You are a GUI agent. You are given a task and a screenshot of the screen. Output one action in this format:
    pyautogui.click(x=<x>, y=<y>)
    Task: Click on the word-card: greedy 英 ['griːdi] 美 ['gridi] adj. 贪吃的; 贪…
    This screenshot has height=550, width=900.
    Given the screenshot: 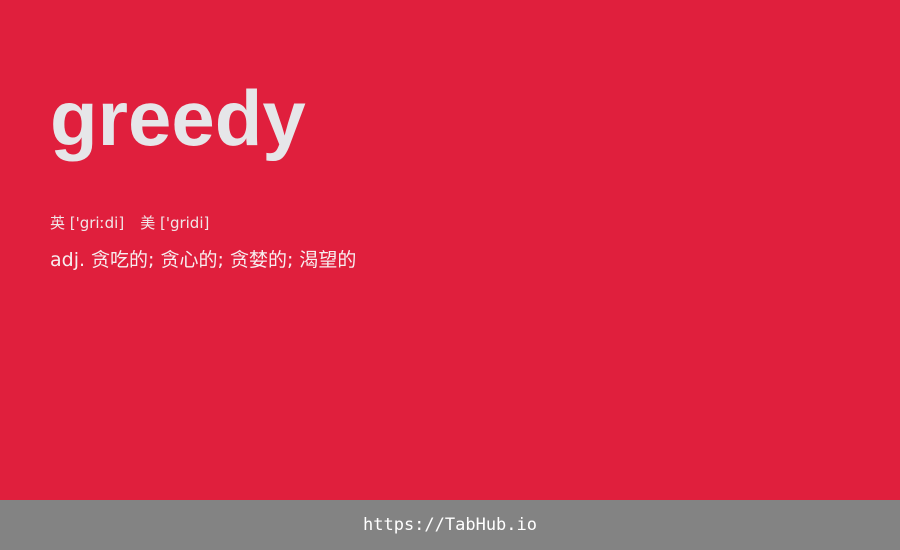 What is the action you would take?
    pyautogui.click(x=203, y=172)
    